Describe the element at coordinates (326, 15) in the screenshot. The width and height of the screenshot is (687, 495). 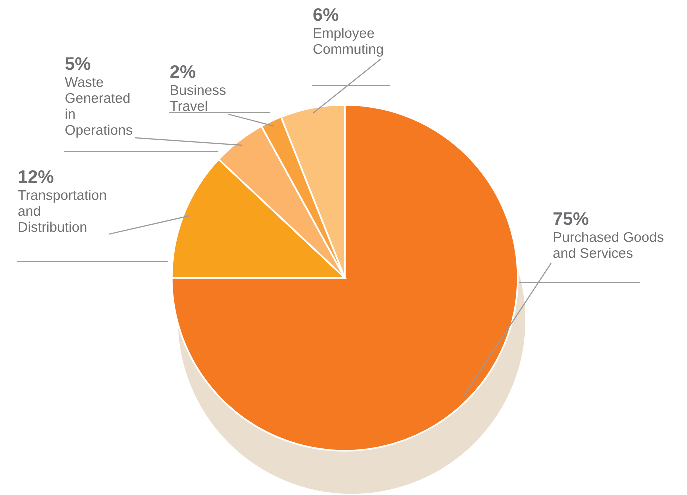
I see `data-label: 6%` at that location.